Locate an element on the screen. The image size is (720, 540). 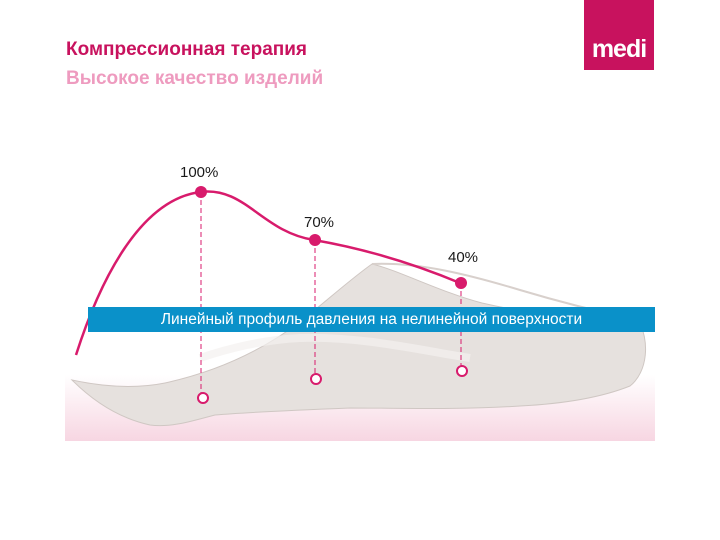
leg-knee-line is located at coordinates (334, 347).